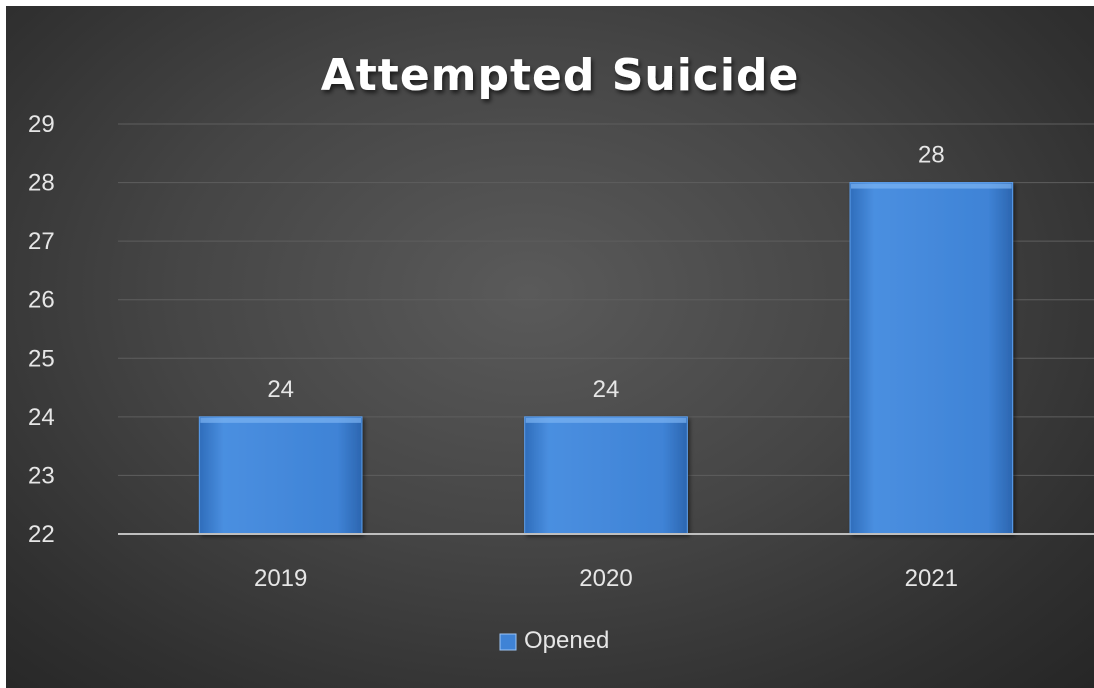  Describe the element at coordinates (41, 329) in the screenshot. I see `y-axis-tick-labels: 22 23 24 25 26 27 28 29` at that location.